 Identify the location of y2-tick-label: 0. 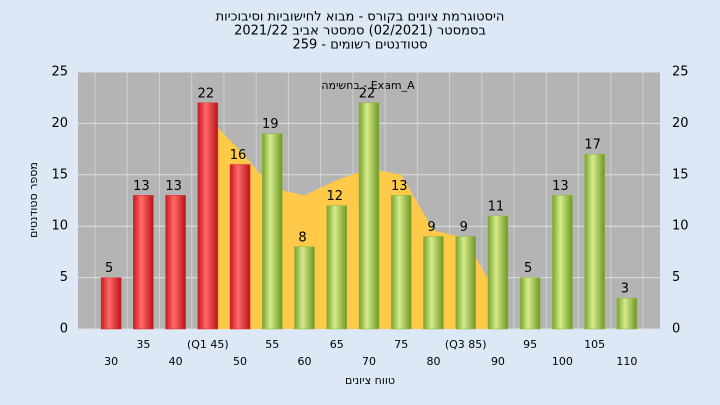
(676, 329).